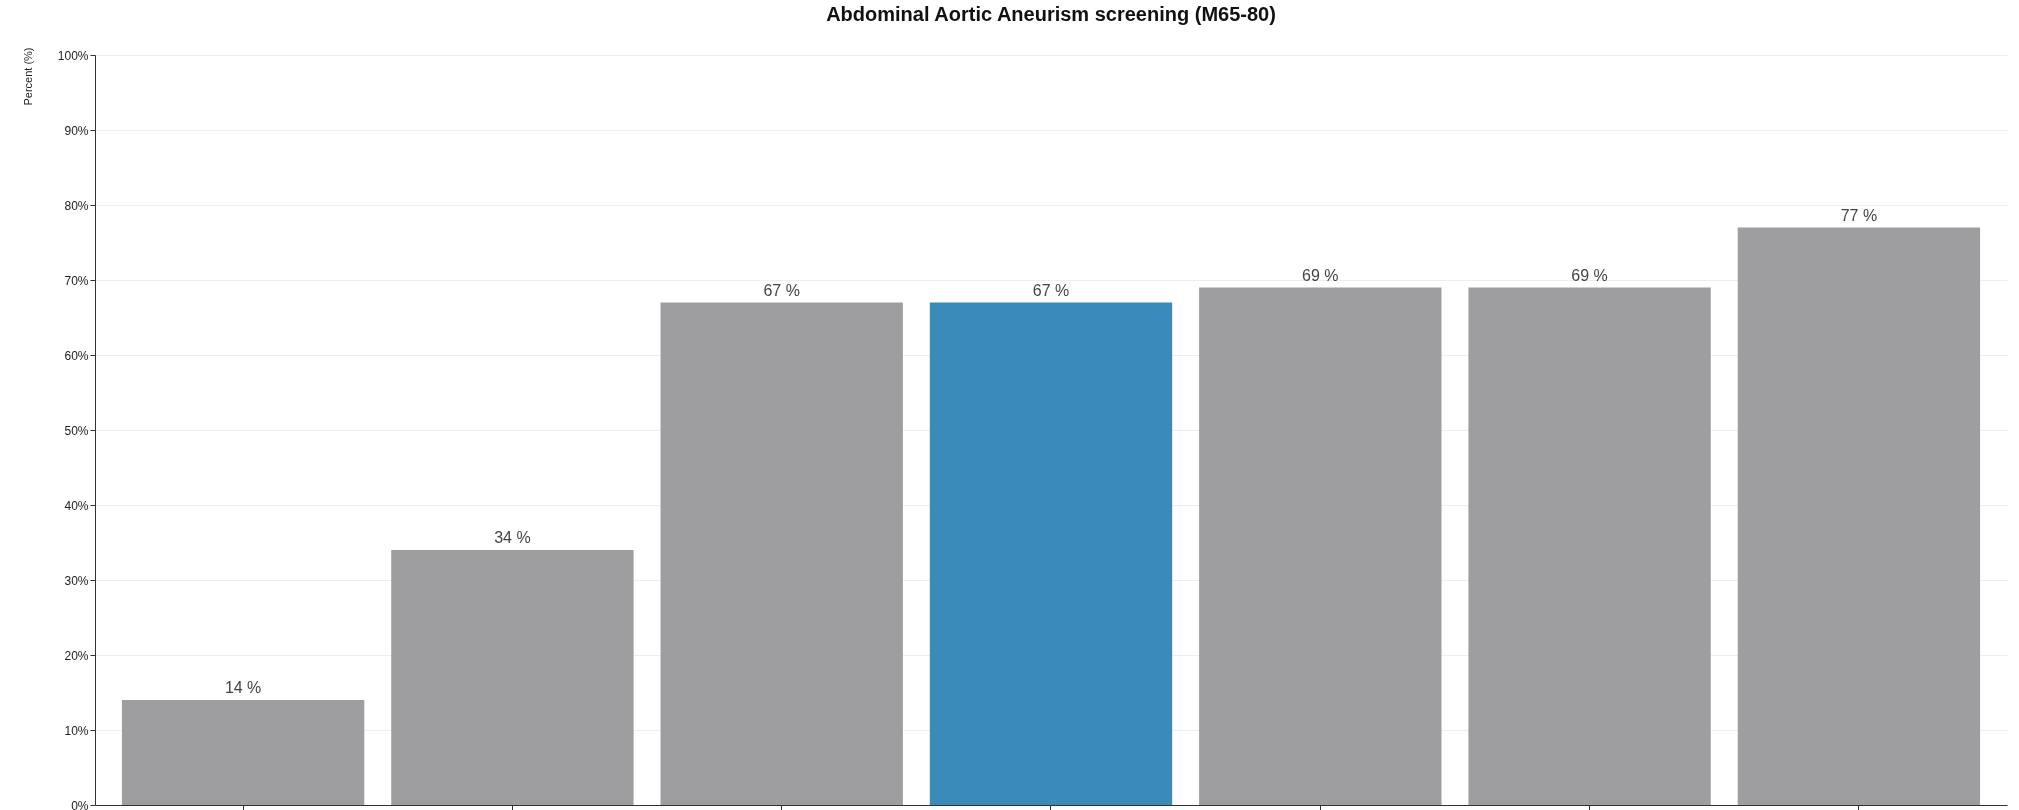 This screenshot has height=810, width=2019. What do you see at coordinates (80, 804) in the screenshot?
I see `y-tick-label: 0%` at bounding box center [80, 804].